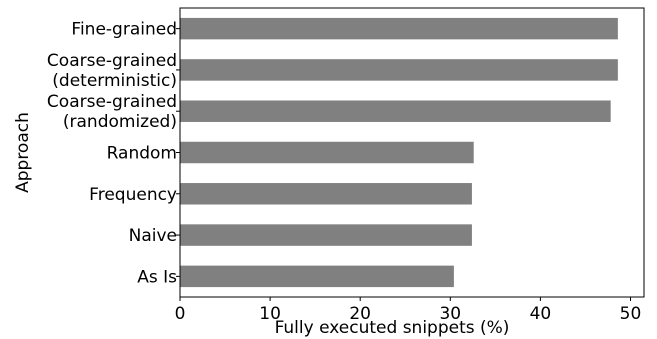 The image size is (657, 339). I want to click on x-ticks: 0 10 20 30 40 50, so click(408, 310).